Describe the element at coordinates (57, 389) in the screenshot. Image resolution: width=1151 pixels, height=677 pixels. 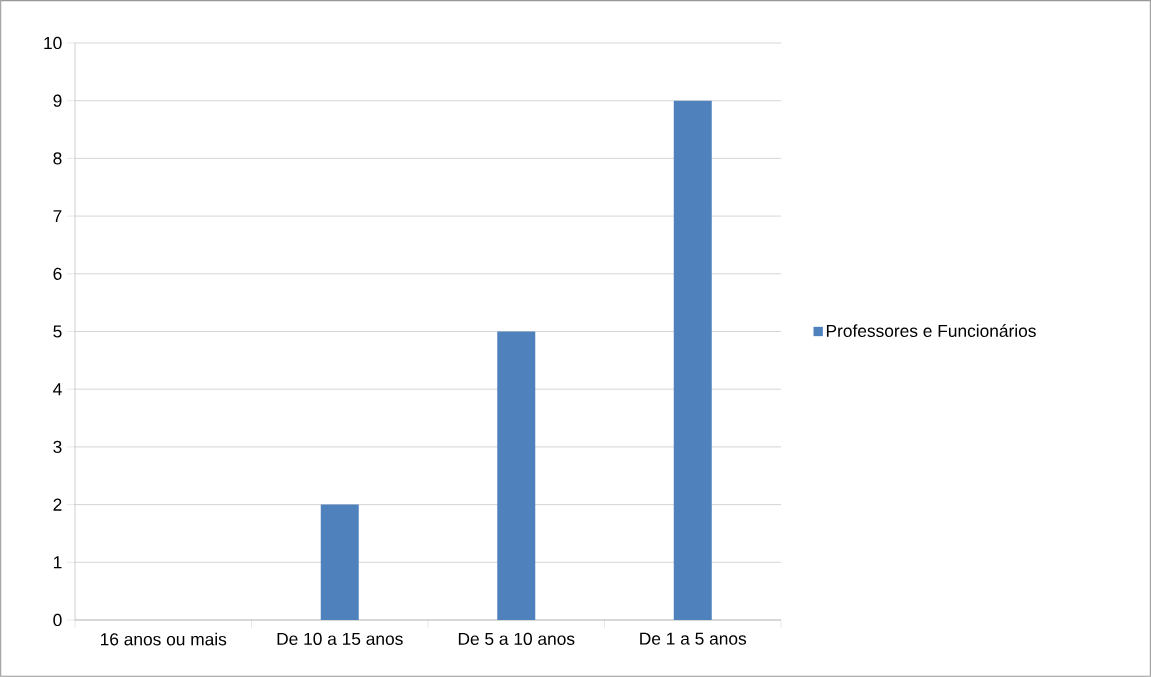
I see `y-tick-label: 4` at that location.